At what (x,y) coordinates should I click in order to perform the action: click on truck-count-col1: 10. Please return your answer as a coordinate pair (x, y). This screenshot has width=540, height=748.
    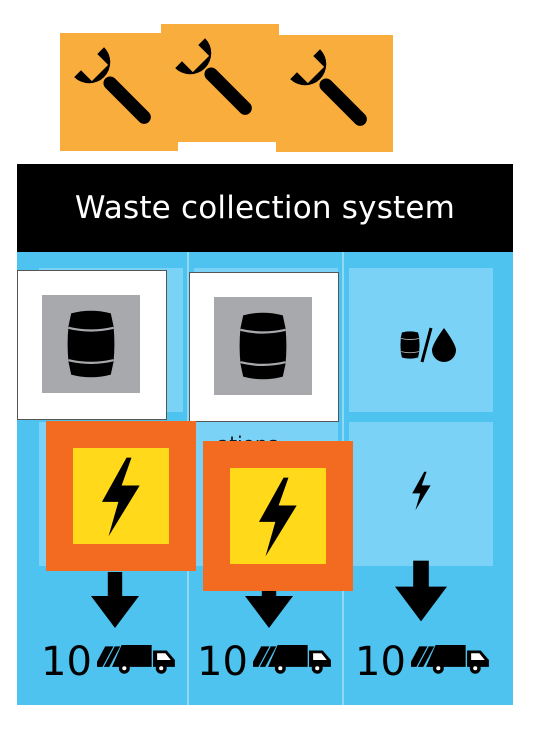
    Looking at the image, I should click on (66, 662).